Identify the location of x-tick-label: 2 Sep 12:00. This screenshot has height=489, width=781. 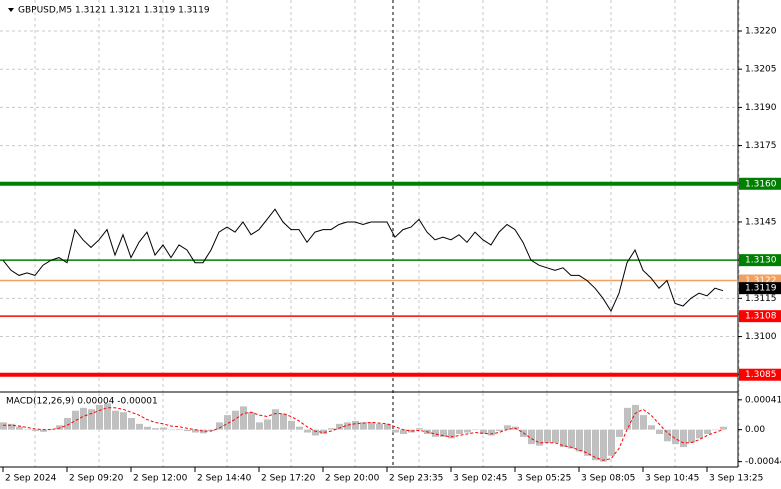
(160, 479).